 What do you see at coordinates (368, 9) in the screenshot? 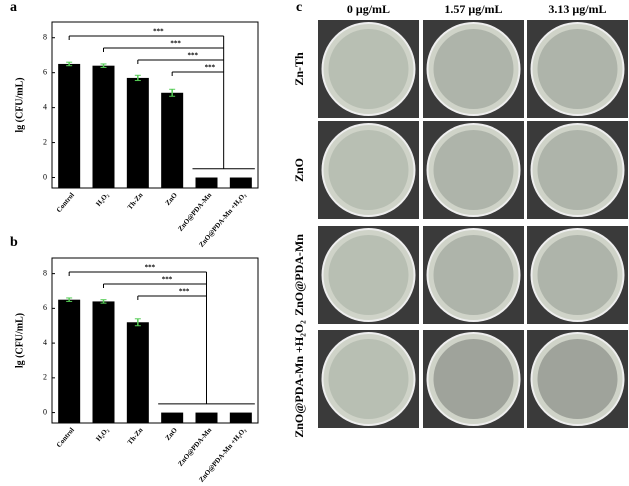
I see `column-label: 0 μg/mL` at bounding box center [368, 9].